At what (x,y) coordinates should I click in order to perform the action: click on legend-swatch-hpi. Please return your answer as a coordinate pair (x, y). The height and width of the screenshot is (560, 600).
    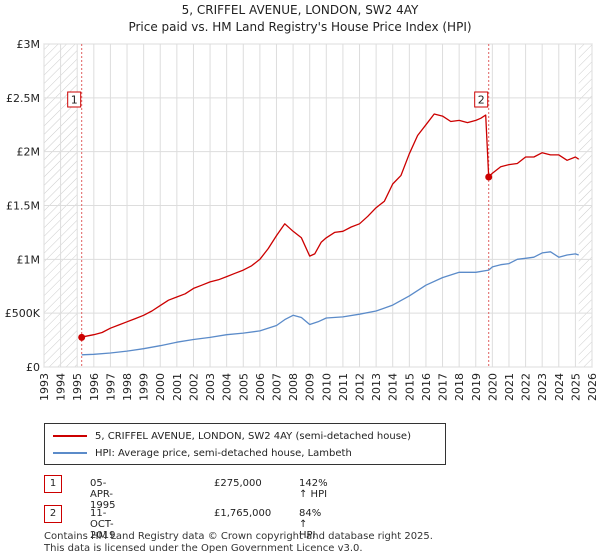
    Looking at the image, I should click on (70, 453).